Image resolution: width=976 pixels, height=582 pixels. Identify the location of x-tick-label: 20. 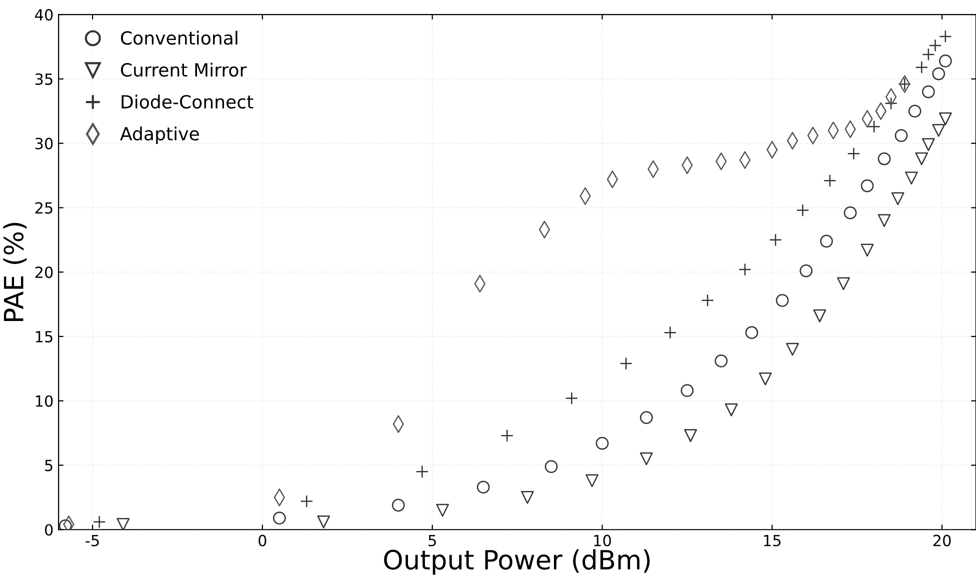
(942, 540).